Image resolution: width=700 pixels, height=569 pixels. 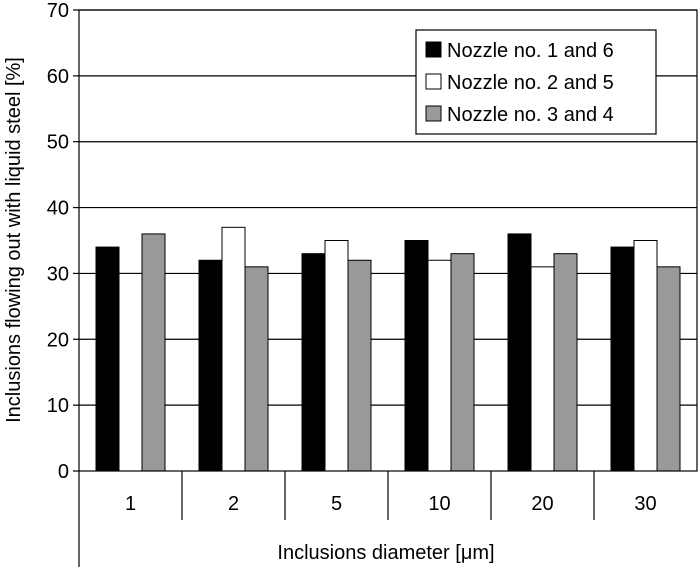 I want to click on y-tick-label: 0, so click(x=63, y=472).